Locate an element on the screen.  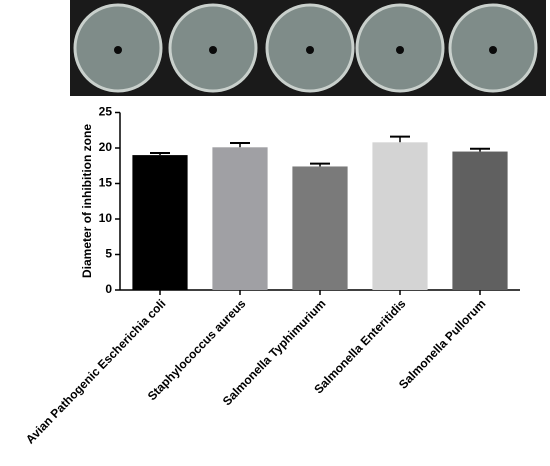
y-tick-label: 0 is located at coordinates (108, 289).